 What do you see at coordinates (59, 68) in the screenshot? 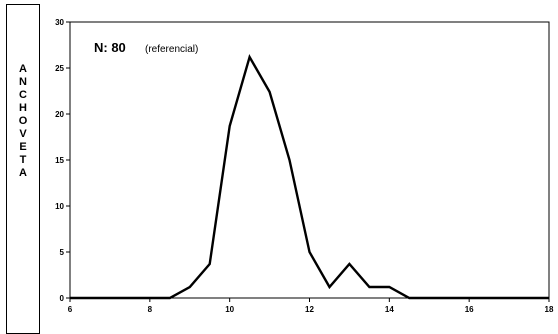
I see `y-tick-label: 25` at bounding box center [59, 68].